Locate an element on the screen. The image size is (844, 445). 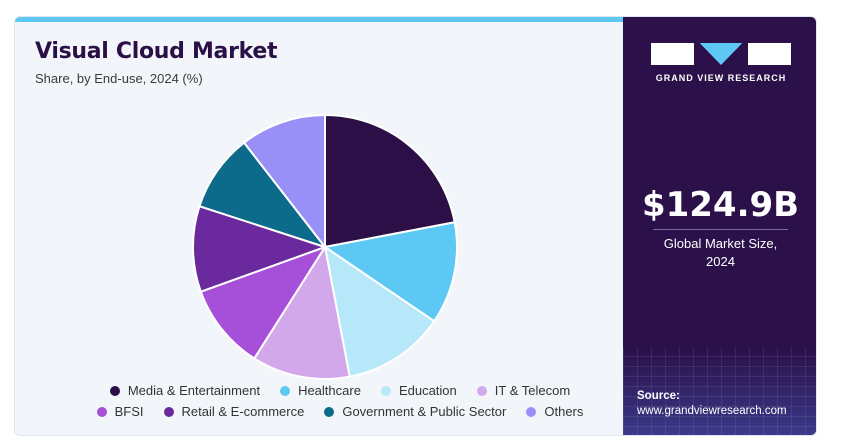
market-size-value: $124.9B is located at coordinates (720, 205).